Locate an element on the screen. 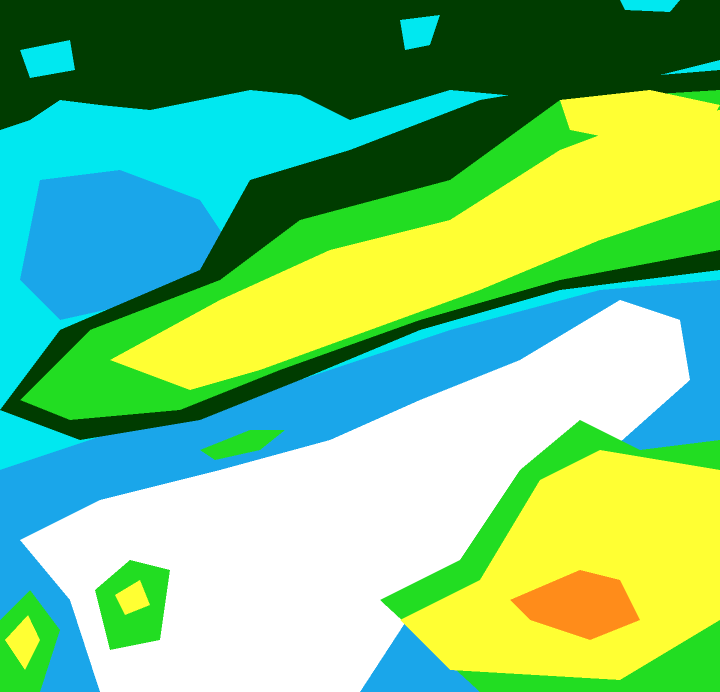  orange-core is located at coordinates (575, 605).